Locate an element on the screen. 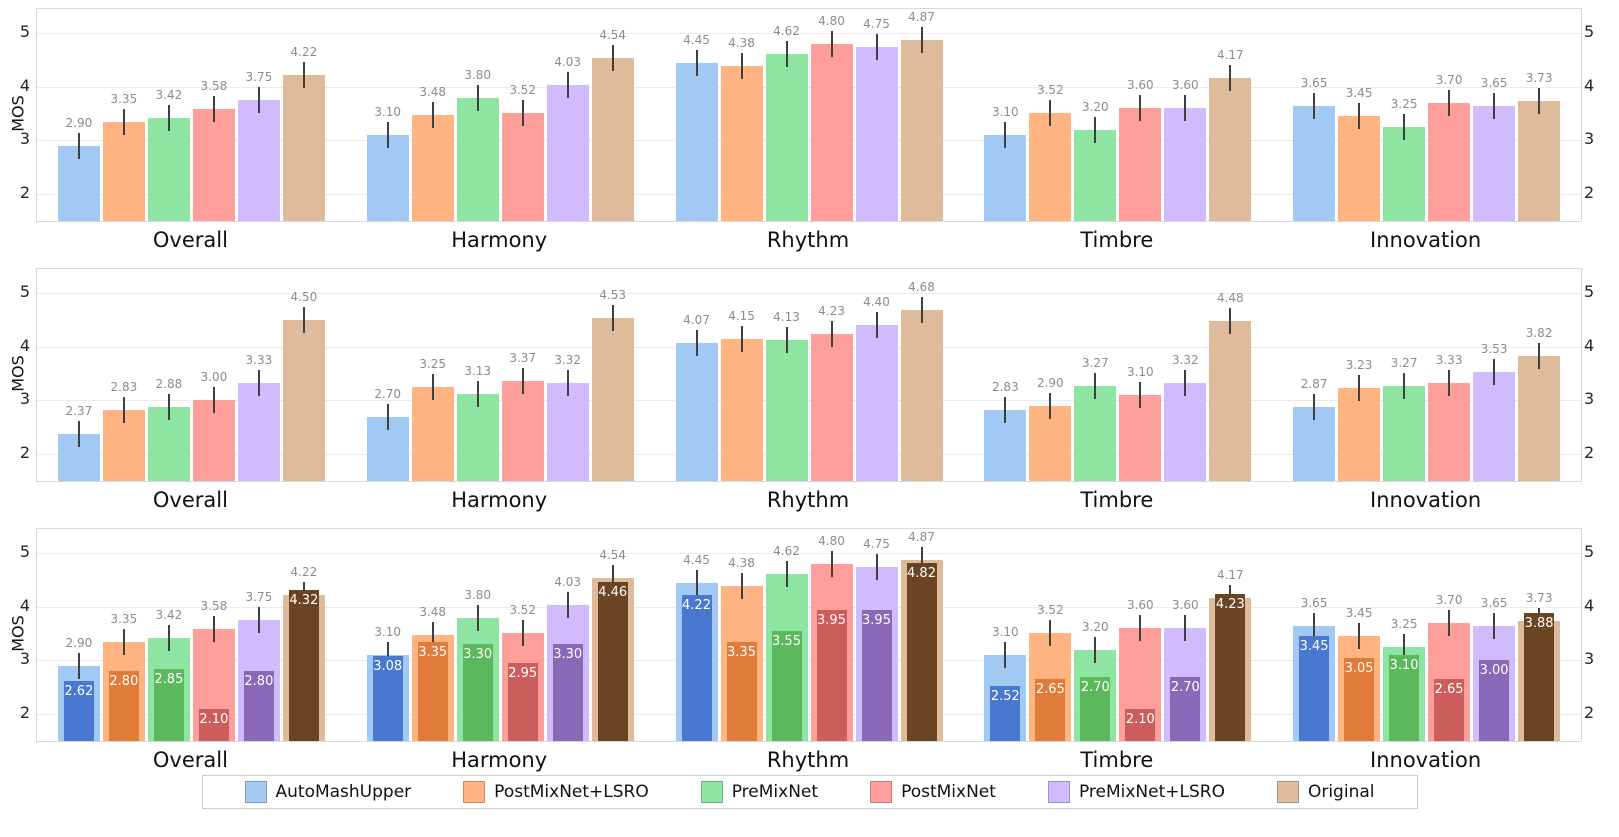 This screenshot has height=837, width=1619. bar-value-label: 3.00 is located at coordinates (214, 377).